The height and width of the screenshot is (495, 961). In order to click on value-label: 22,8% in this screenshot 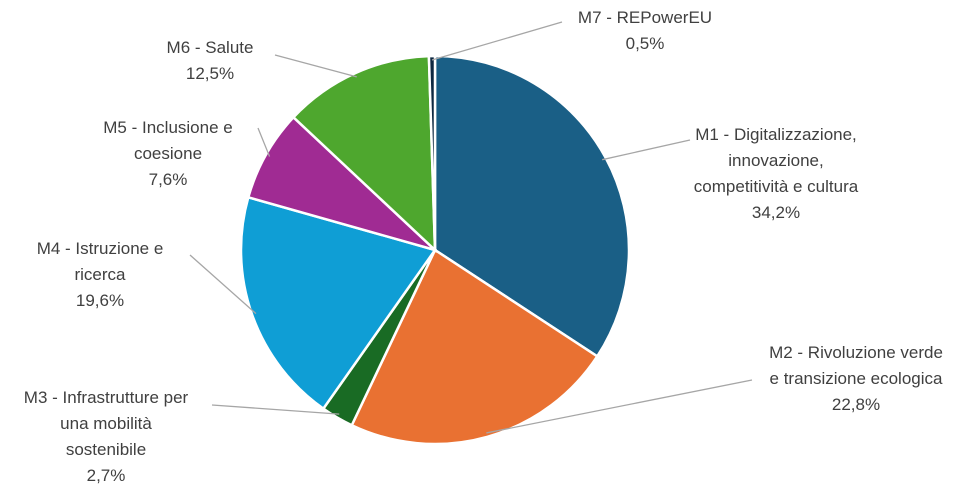, I will do `click(856, 404)`.